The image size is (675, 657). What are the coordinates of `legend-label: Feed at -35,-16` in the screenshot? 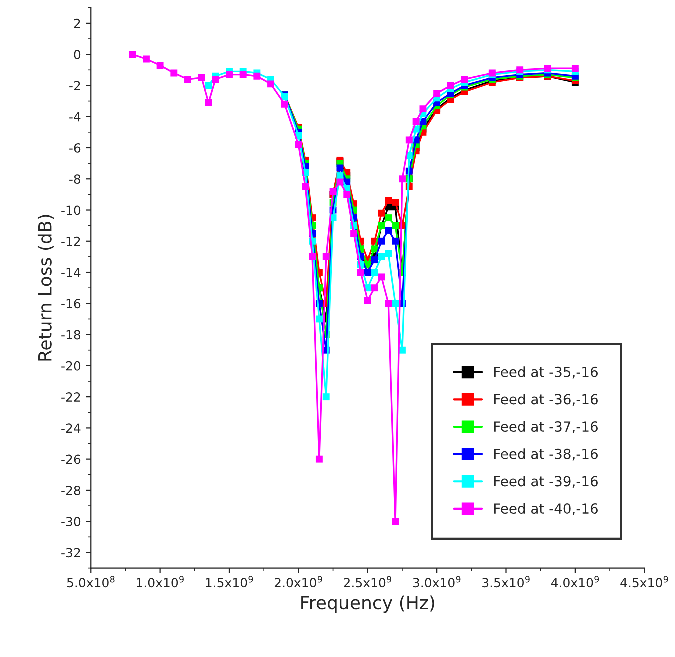 It's located at (546, 372).